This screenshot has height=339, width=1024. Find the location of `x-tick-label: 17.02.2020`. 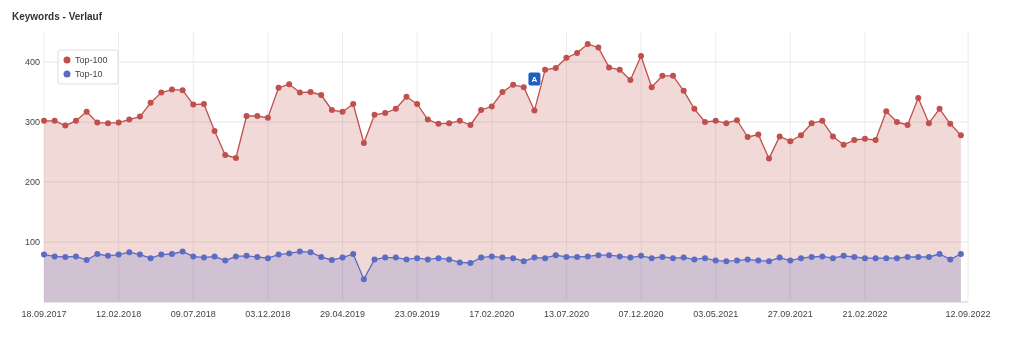

x-tick-label: 17.02.2020 is located at coordinates (492, 314).